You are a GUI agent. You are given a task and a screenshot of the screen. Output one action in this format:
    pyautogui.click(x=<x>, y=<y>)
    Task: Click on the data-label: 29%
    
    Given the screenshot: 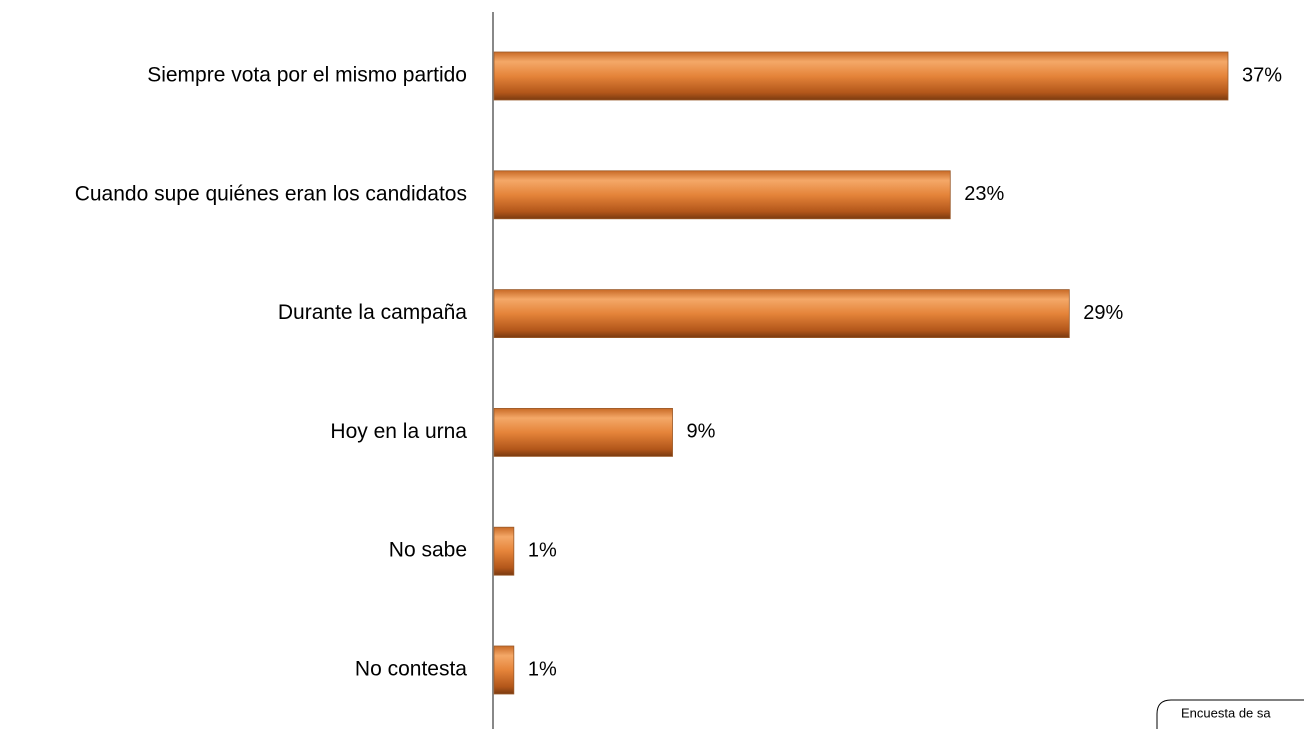 What is the action you would take?
    pyautogui.click(x=1103, y=313)
    